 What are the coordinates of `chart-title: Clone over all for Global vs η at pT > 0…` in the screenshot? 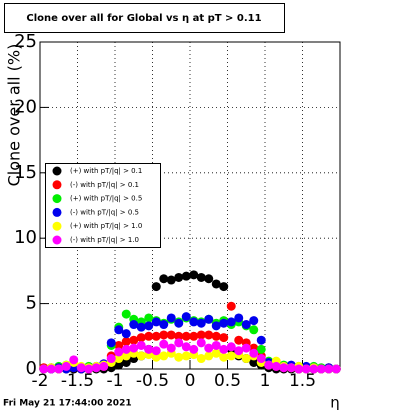 It's located at (143, 18).